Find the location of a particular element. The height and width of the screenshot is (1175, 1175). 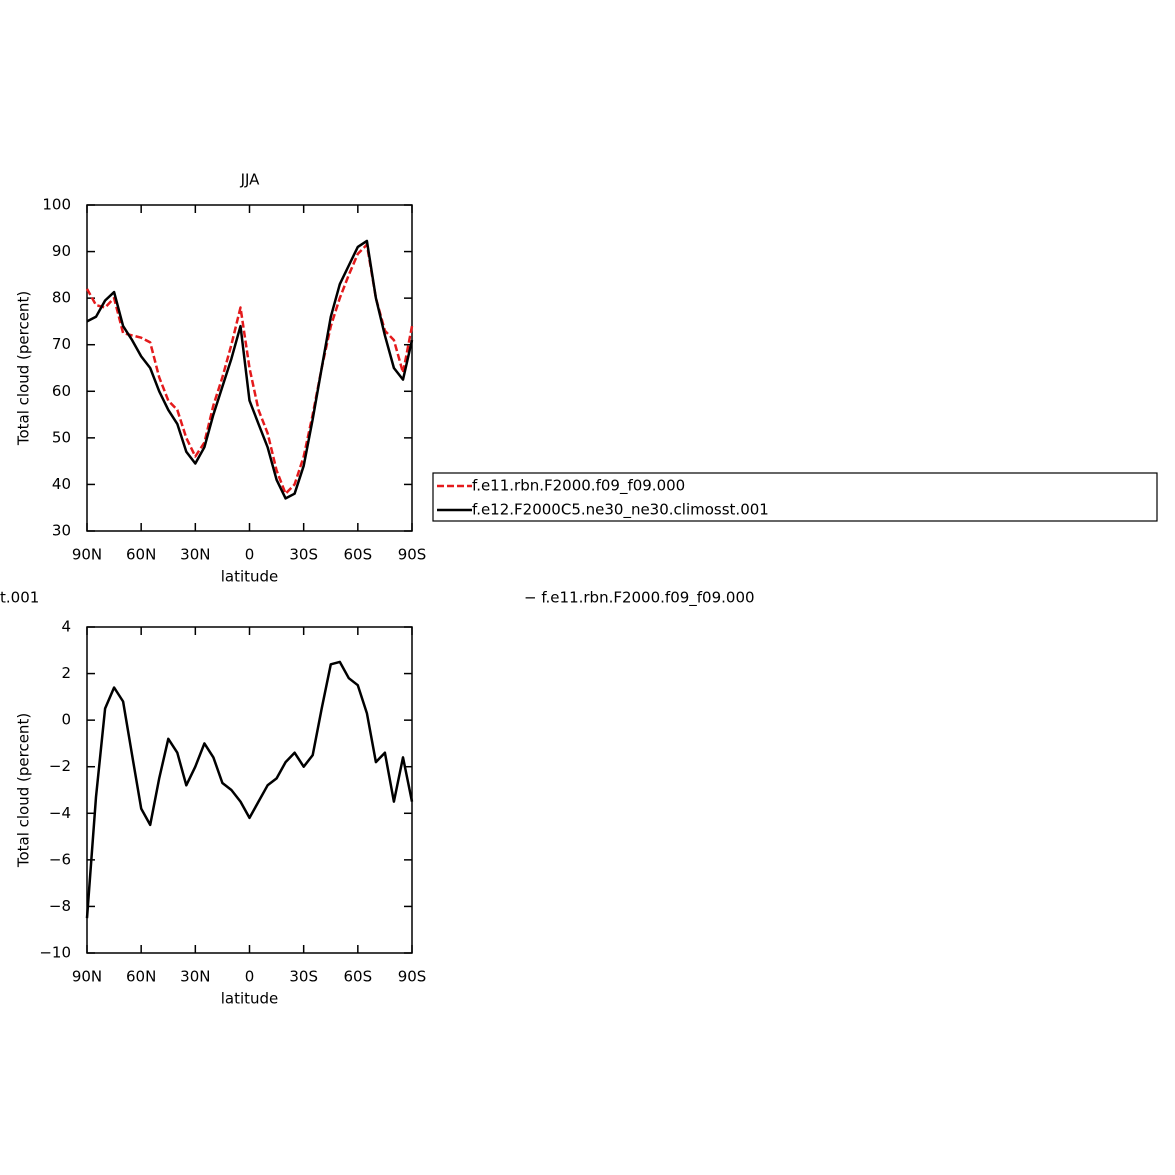

y-tick-label: 60 is located at coordinates (61, 391).